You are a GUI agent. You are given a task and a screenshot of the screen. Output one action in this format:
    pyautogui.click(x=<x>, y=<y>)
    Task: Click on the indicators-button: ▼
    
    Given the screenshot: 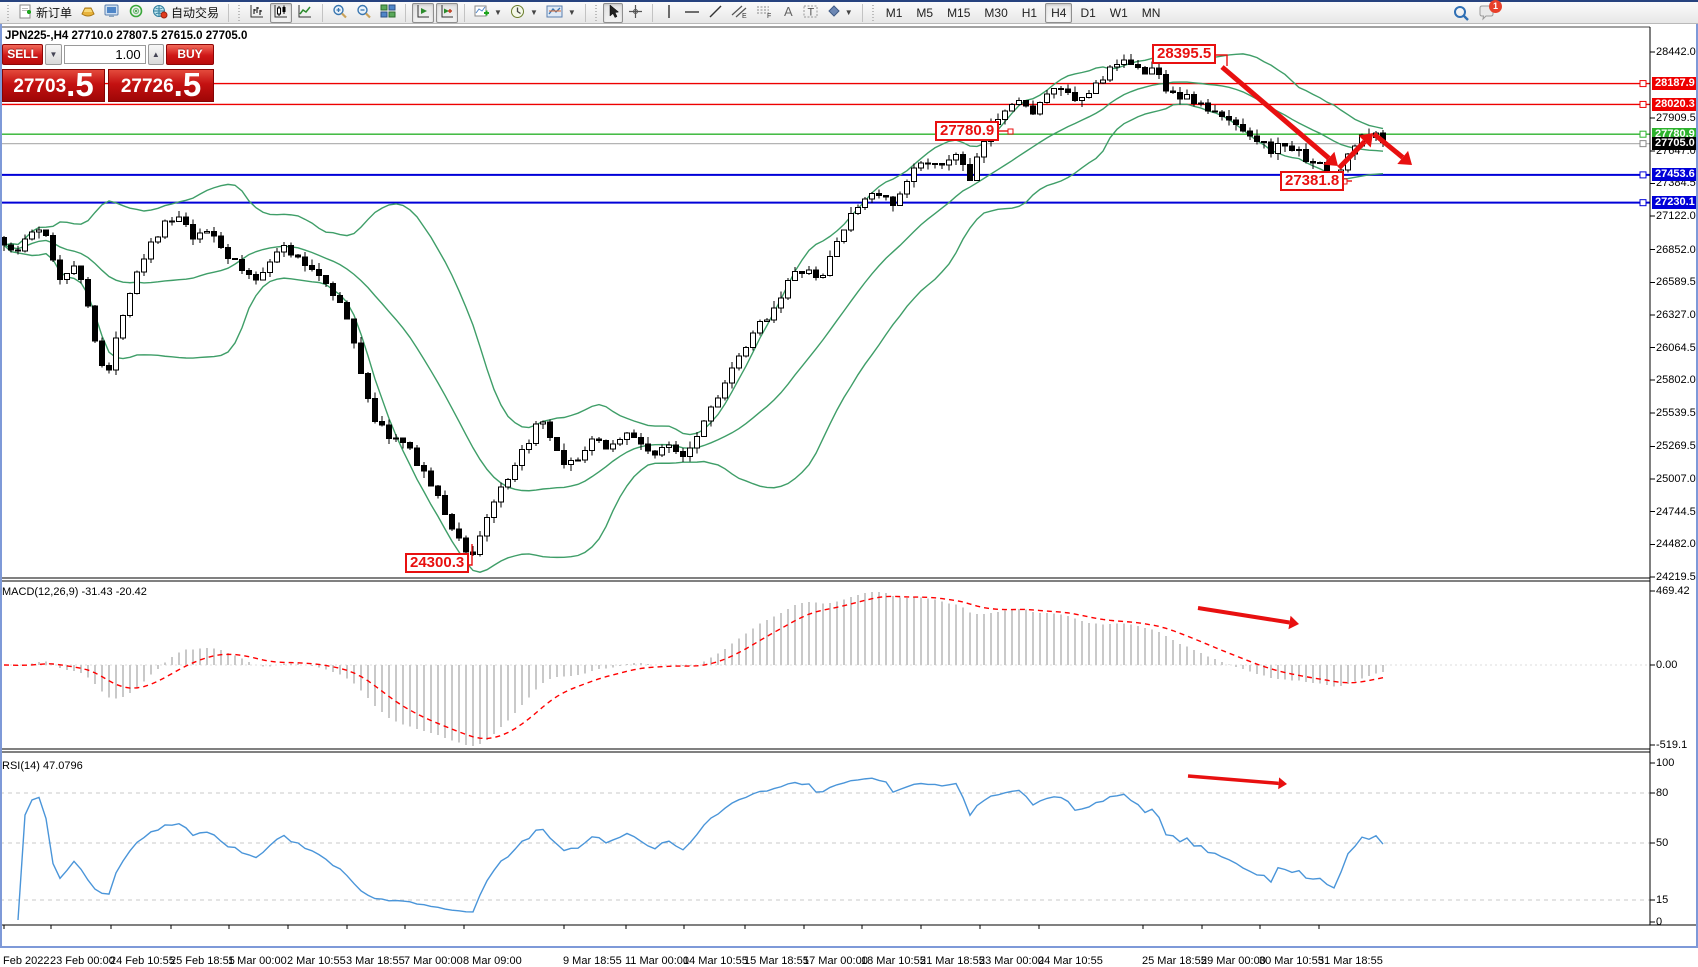 What is the action you would take?
    pyautogui.click(x=488, y=13)
    